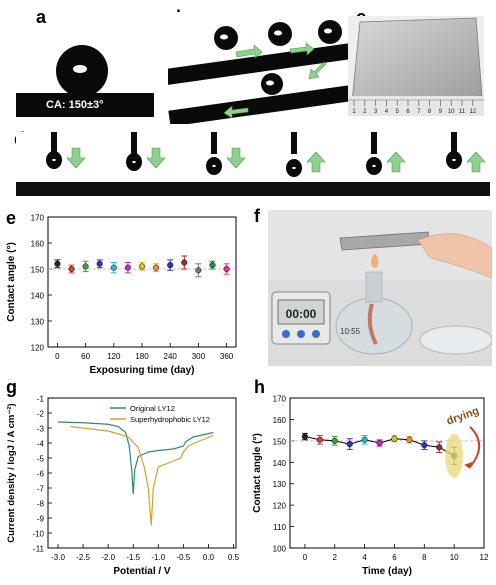 Image resolution: width=496 pixels, height=585 pixels. What do you see at coordinates (387, 112) in the screenshot?
I see `ruler-number: 4` at bounding box center [387, 112].